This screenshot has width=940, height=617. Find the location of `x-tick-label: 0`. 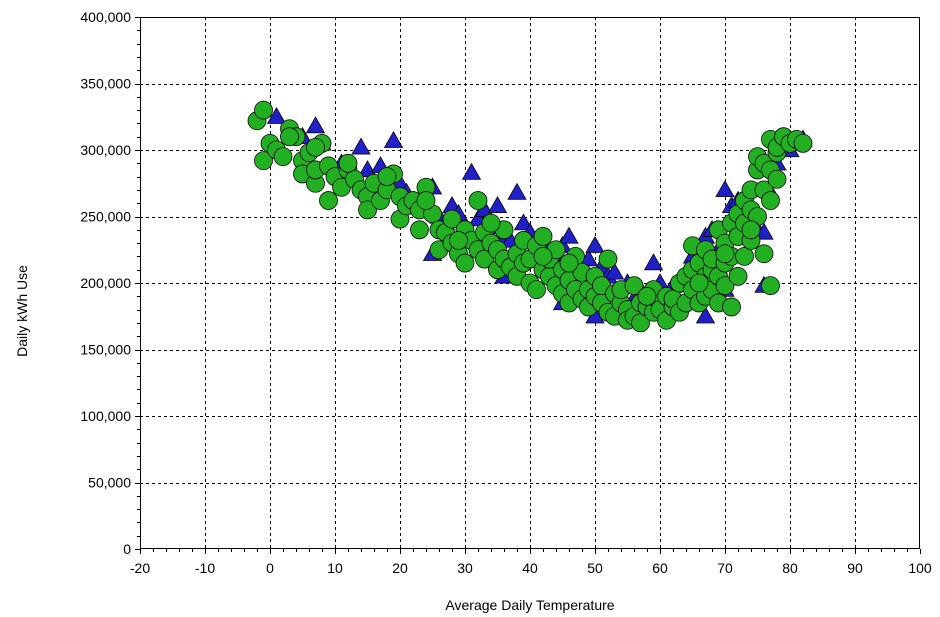

x-tick-label: 0 is located at coordinates (270, 568).